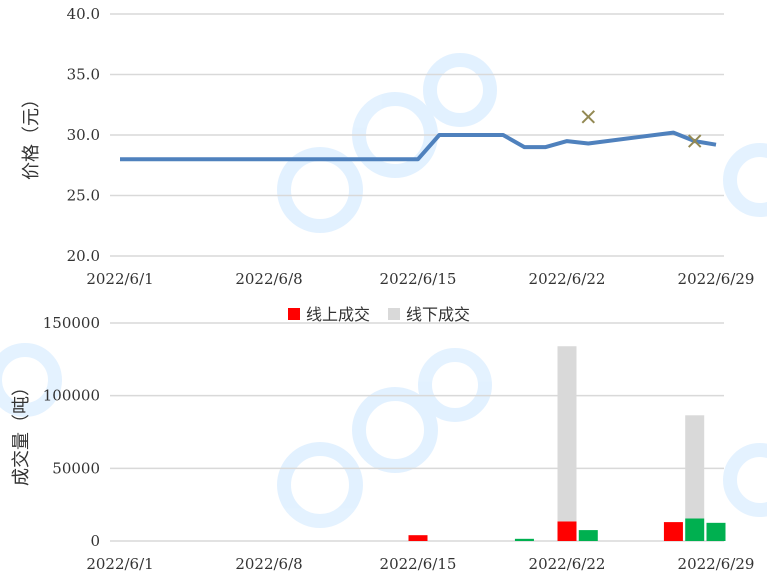 Image resolution: width=767 pixels, height=582 pixels. I want to click on volume-y-axis-label: 成交量（吨）, so click(21, 432).